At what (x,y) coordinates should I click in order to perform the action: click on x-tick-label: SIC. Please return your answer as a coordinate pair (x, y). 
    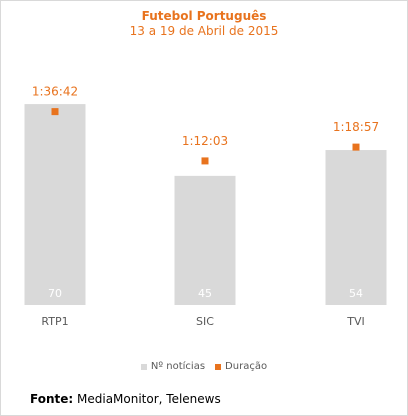
    Looking at the image, I should click on (205, 321).